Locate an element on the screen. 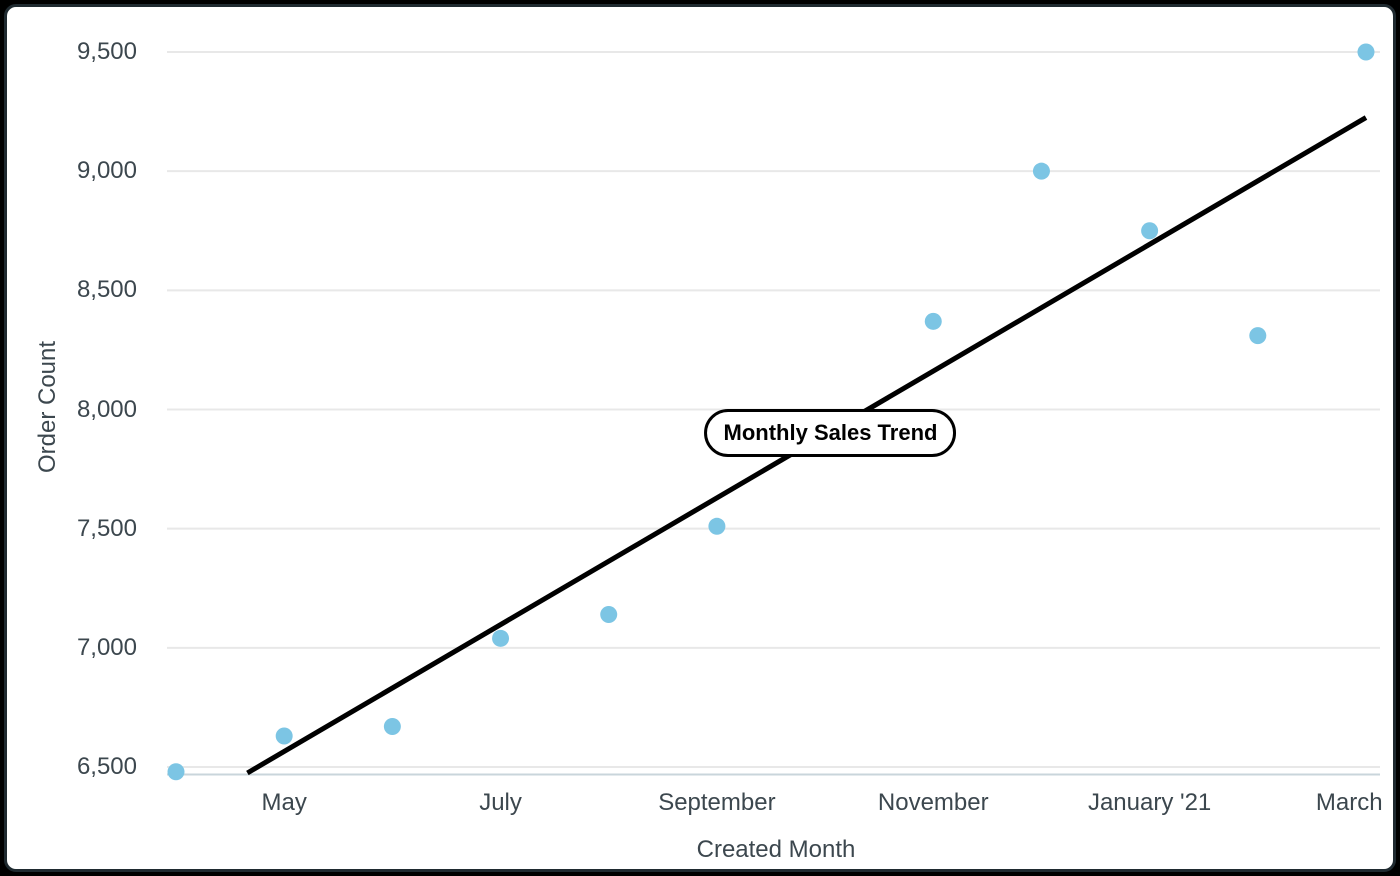  y-tick-label: 7,500 is located at coordinates (106, 528).